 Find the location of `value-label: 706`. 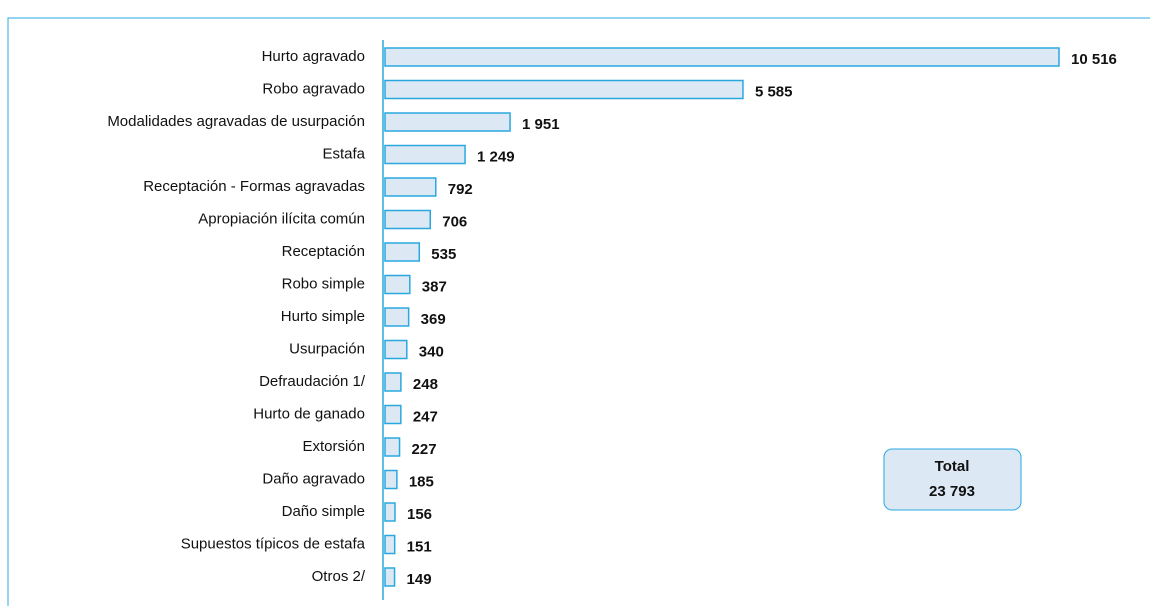

value-label: 706 is located at coordinates (454, 221).